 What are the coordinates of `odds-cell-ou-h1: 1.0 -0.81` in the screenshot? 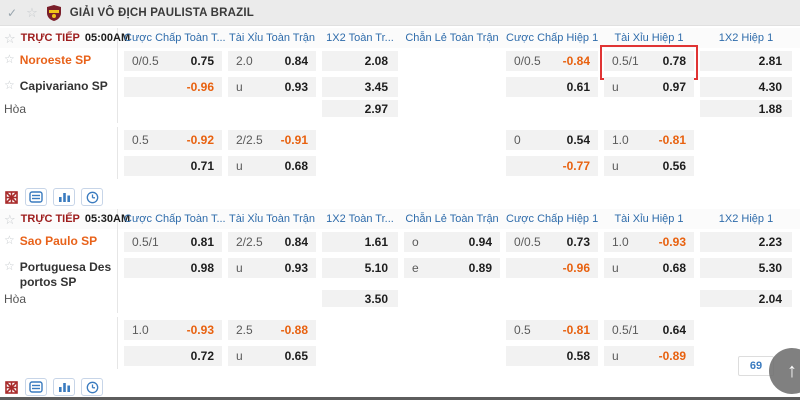 It's located at (649, 140).